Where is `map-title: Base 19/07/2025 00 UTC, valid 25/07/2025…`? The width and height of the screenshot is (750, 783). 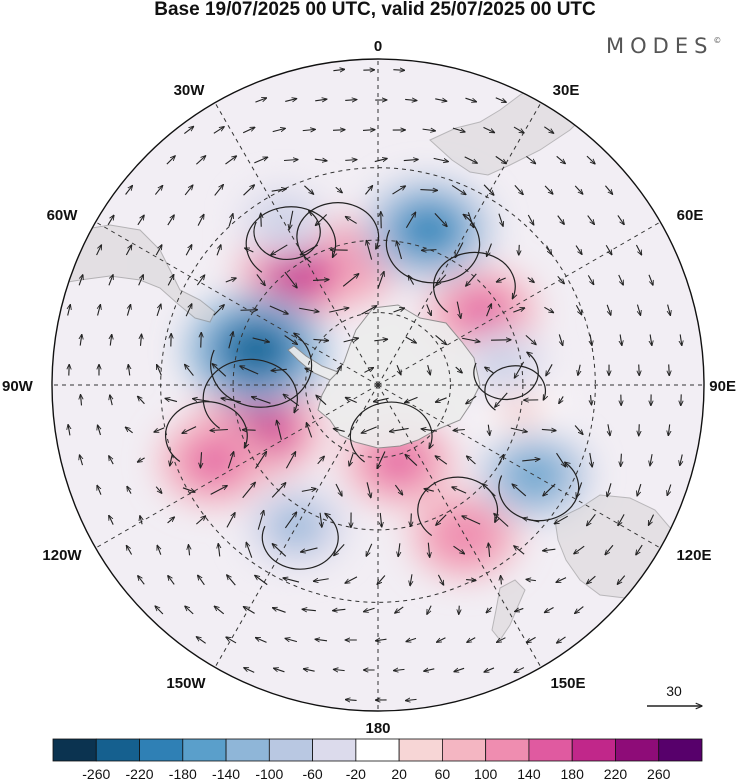 map-title: Base 19/07/2025 00 UTC, valid 25/07/2025… is located at coordinates (375, 10).